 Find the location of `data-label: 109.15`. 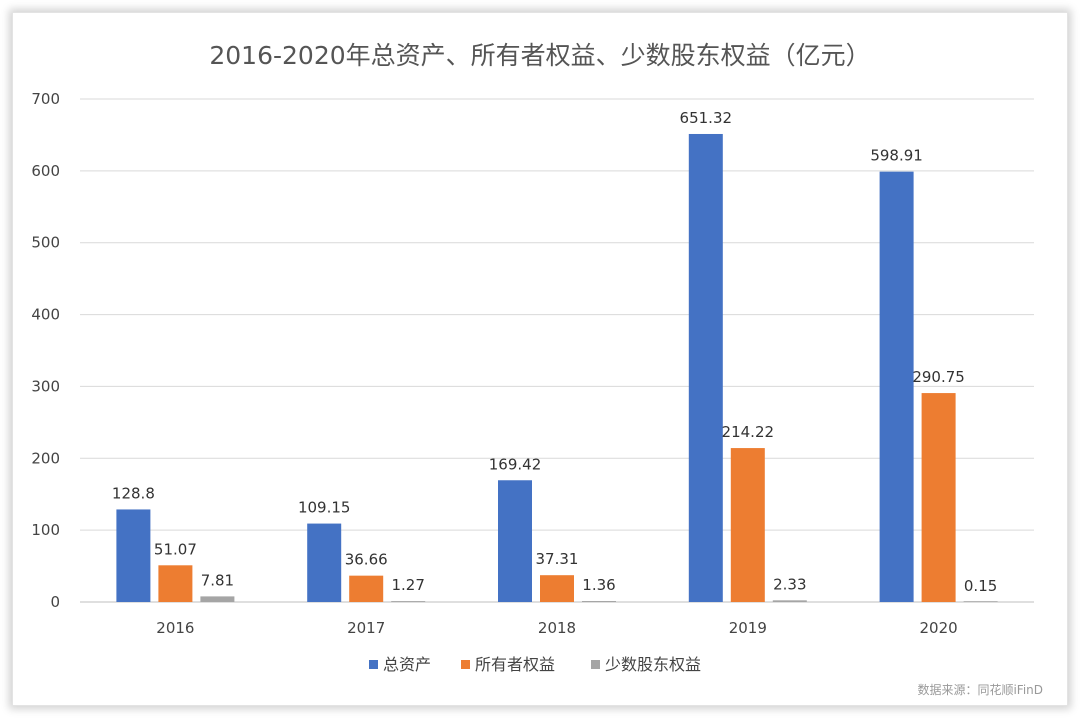

data-label: 109.15 is located at coordinates (324, 508).